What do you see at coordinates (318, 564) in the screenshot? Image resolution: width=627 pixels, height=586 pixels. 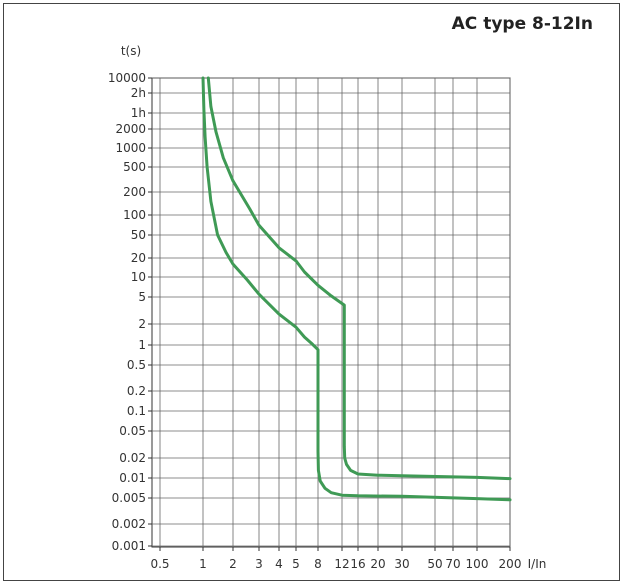 I see `x-tick-label: 8` at bounding box center [318, 564].